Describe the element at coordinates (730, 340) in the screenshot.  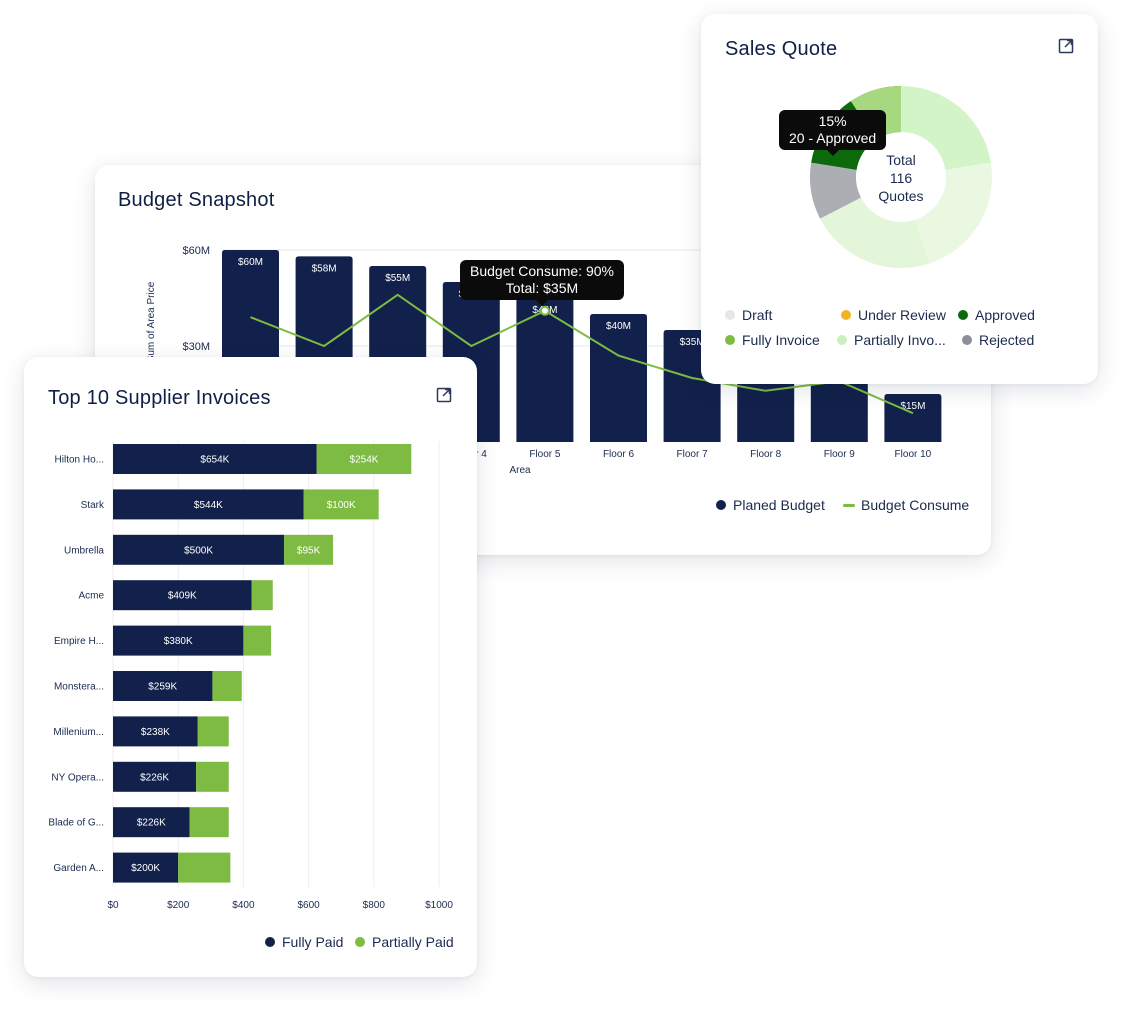
I see `legend-fully-invoice-marker` at that location.